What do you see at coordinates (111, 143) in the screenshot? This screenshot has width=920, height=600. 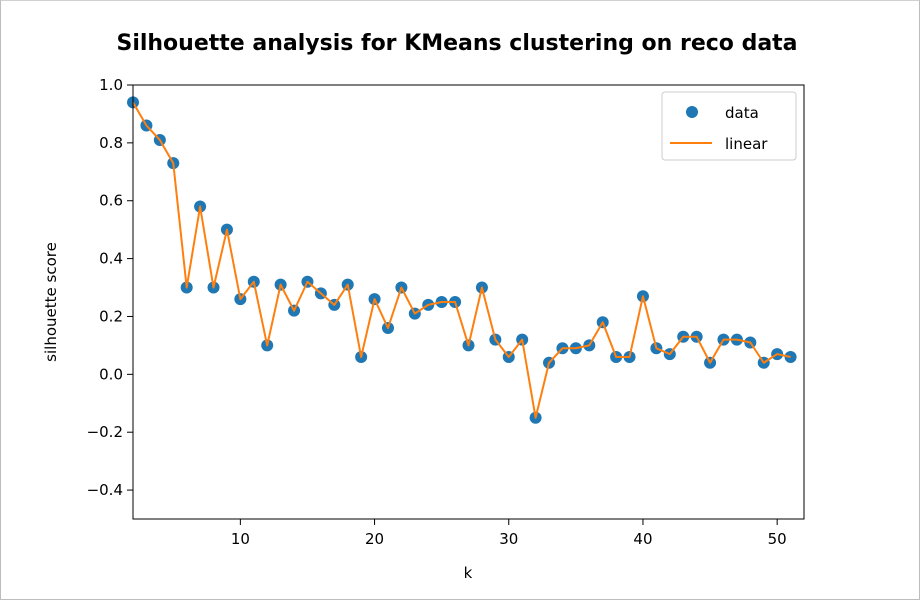 I see `y-tick-label: 0.8` at bounding box center [111, 143].